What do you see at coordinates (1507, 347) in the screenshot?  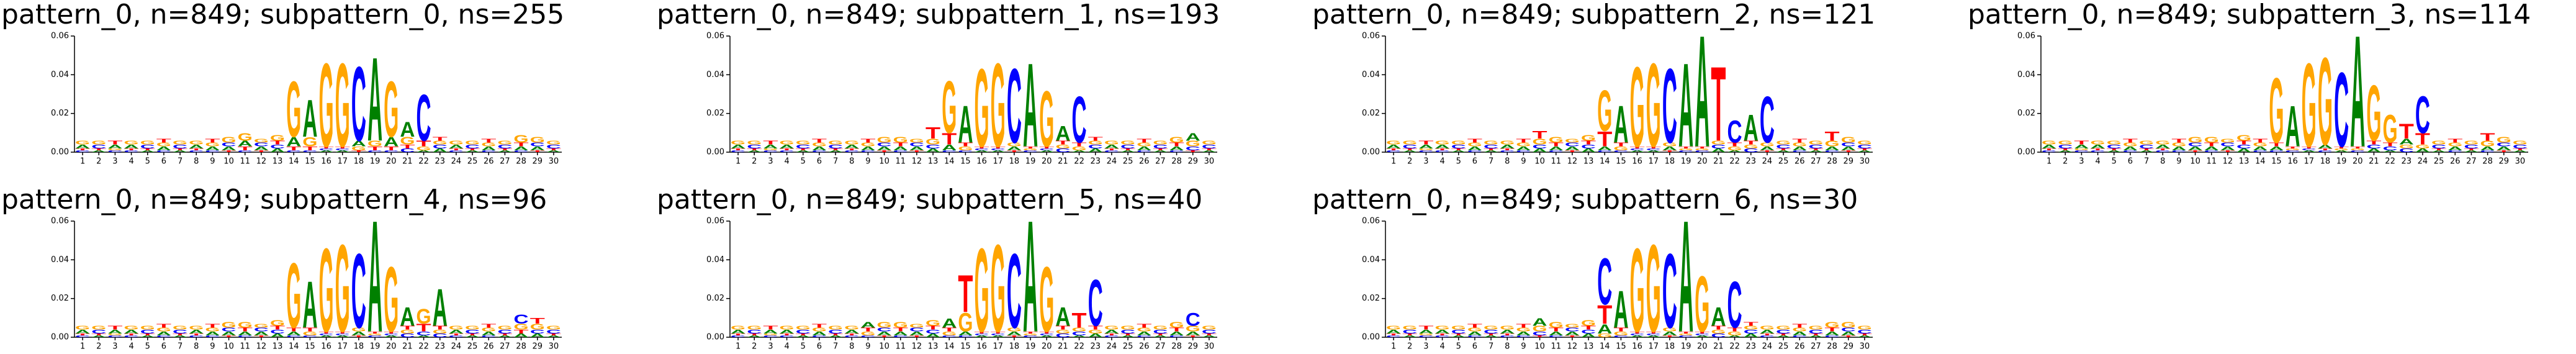 I see `x-tick-label: 8` at bounding box center [1507, 347].